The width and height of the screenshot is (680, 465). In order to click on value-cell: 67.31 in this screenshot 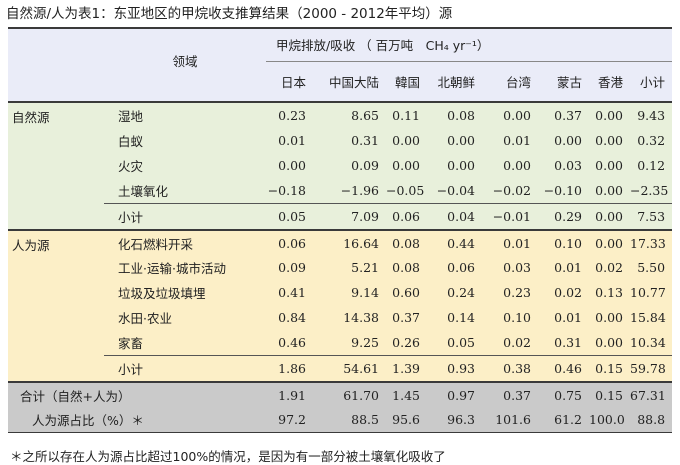, I will do `click(651, 394)`.